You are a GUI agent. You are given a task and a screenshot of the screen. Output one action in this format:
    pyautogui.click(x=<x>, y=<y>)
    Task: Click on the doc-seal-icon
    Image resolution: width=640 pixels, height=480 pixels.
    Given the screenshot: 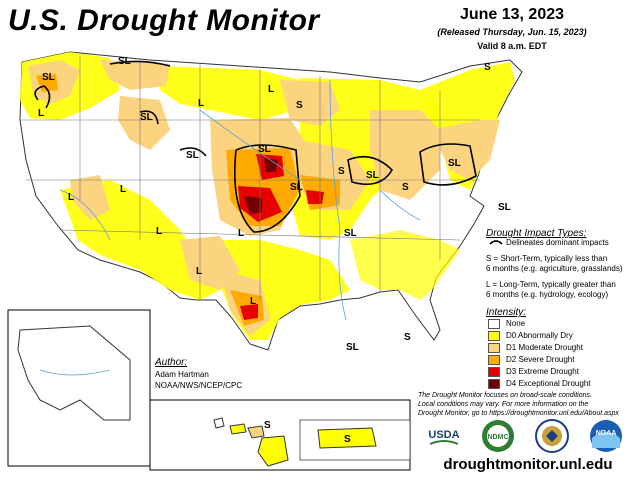 What is the action you would take?
    pyautogui.click(x=552, y=436)
    